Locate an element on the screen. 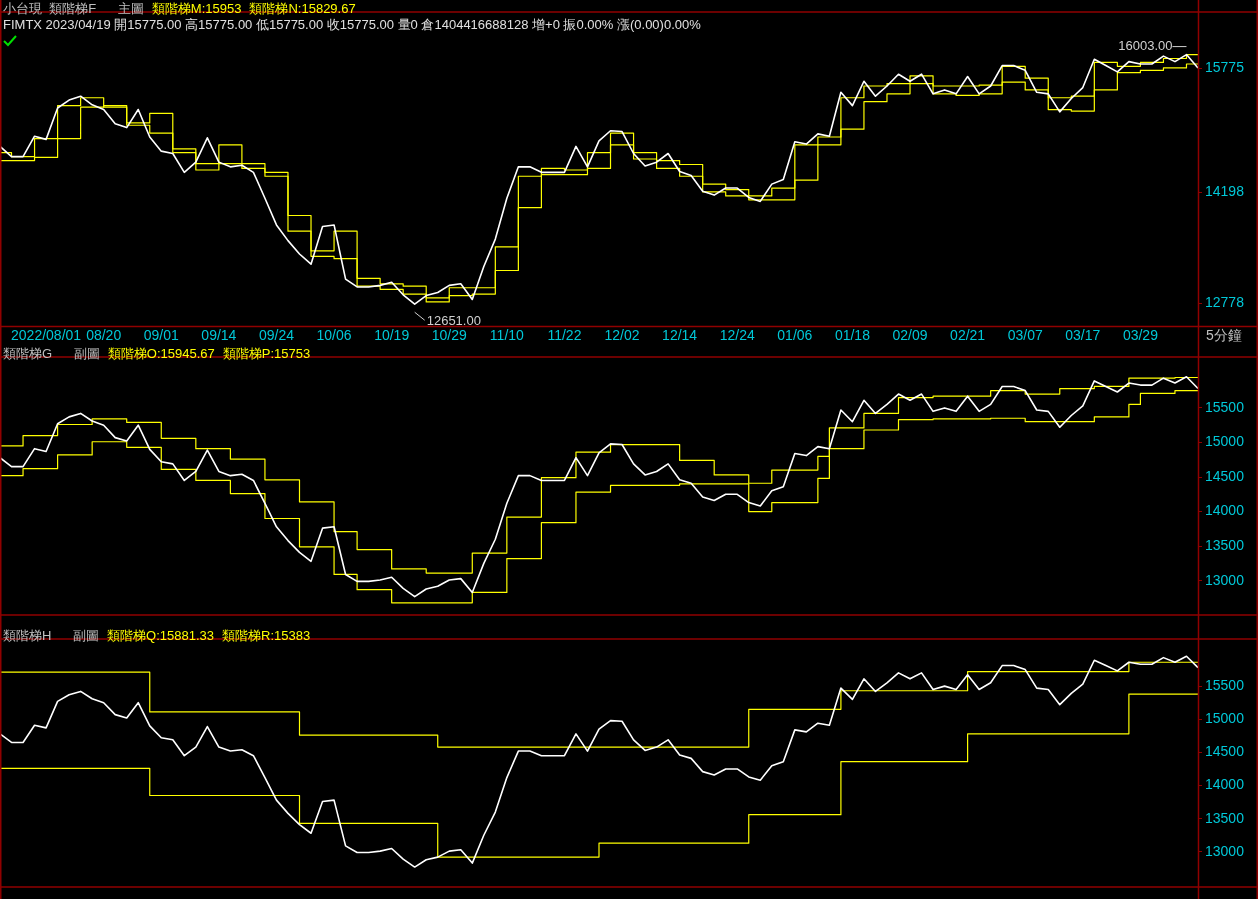 The height and width of the screenshot is (899, 1258). chart-title: 小台現 類階梯F 主圖 is located at coordinates (73, 8).